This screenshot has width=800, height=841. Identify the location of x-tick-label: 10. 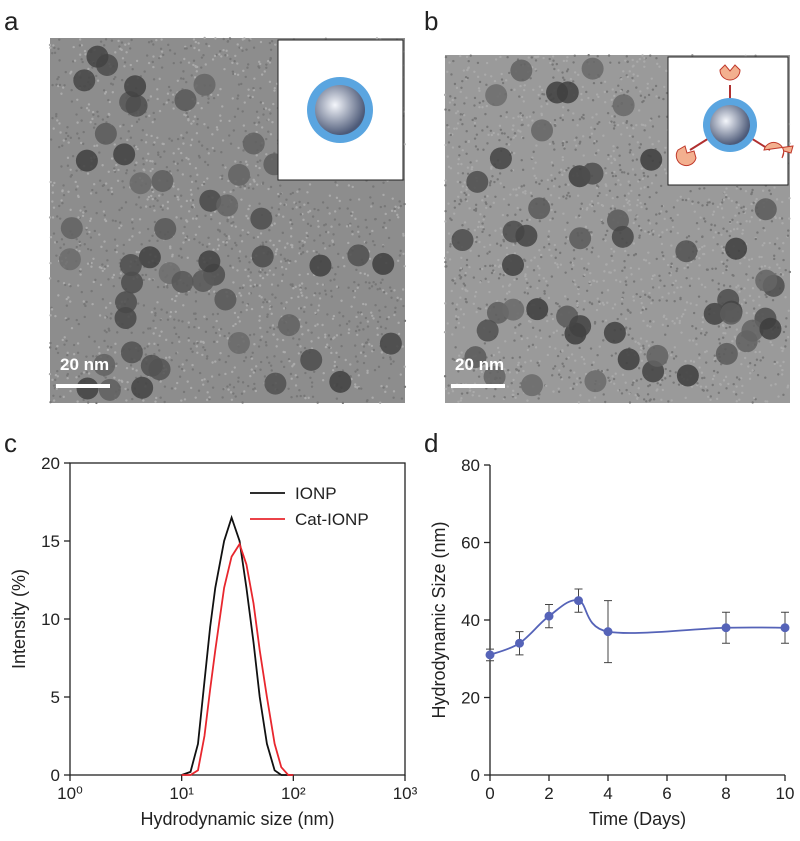
(785, 793).